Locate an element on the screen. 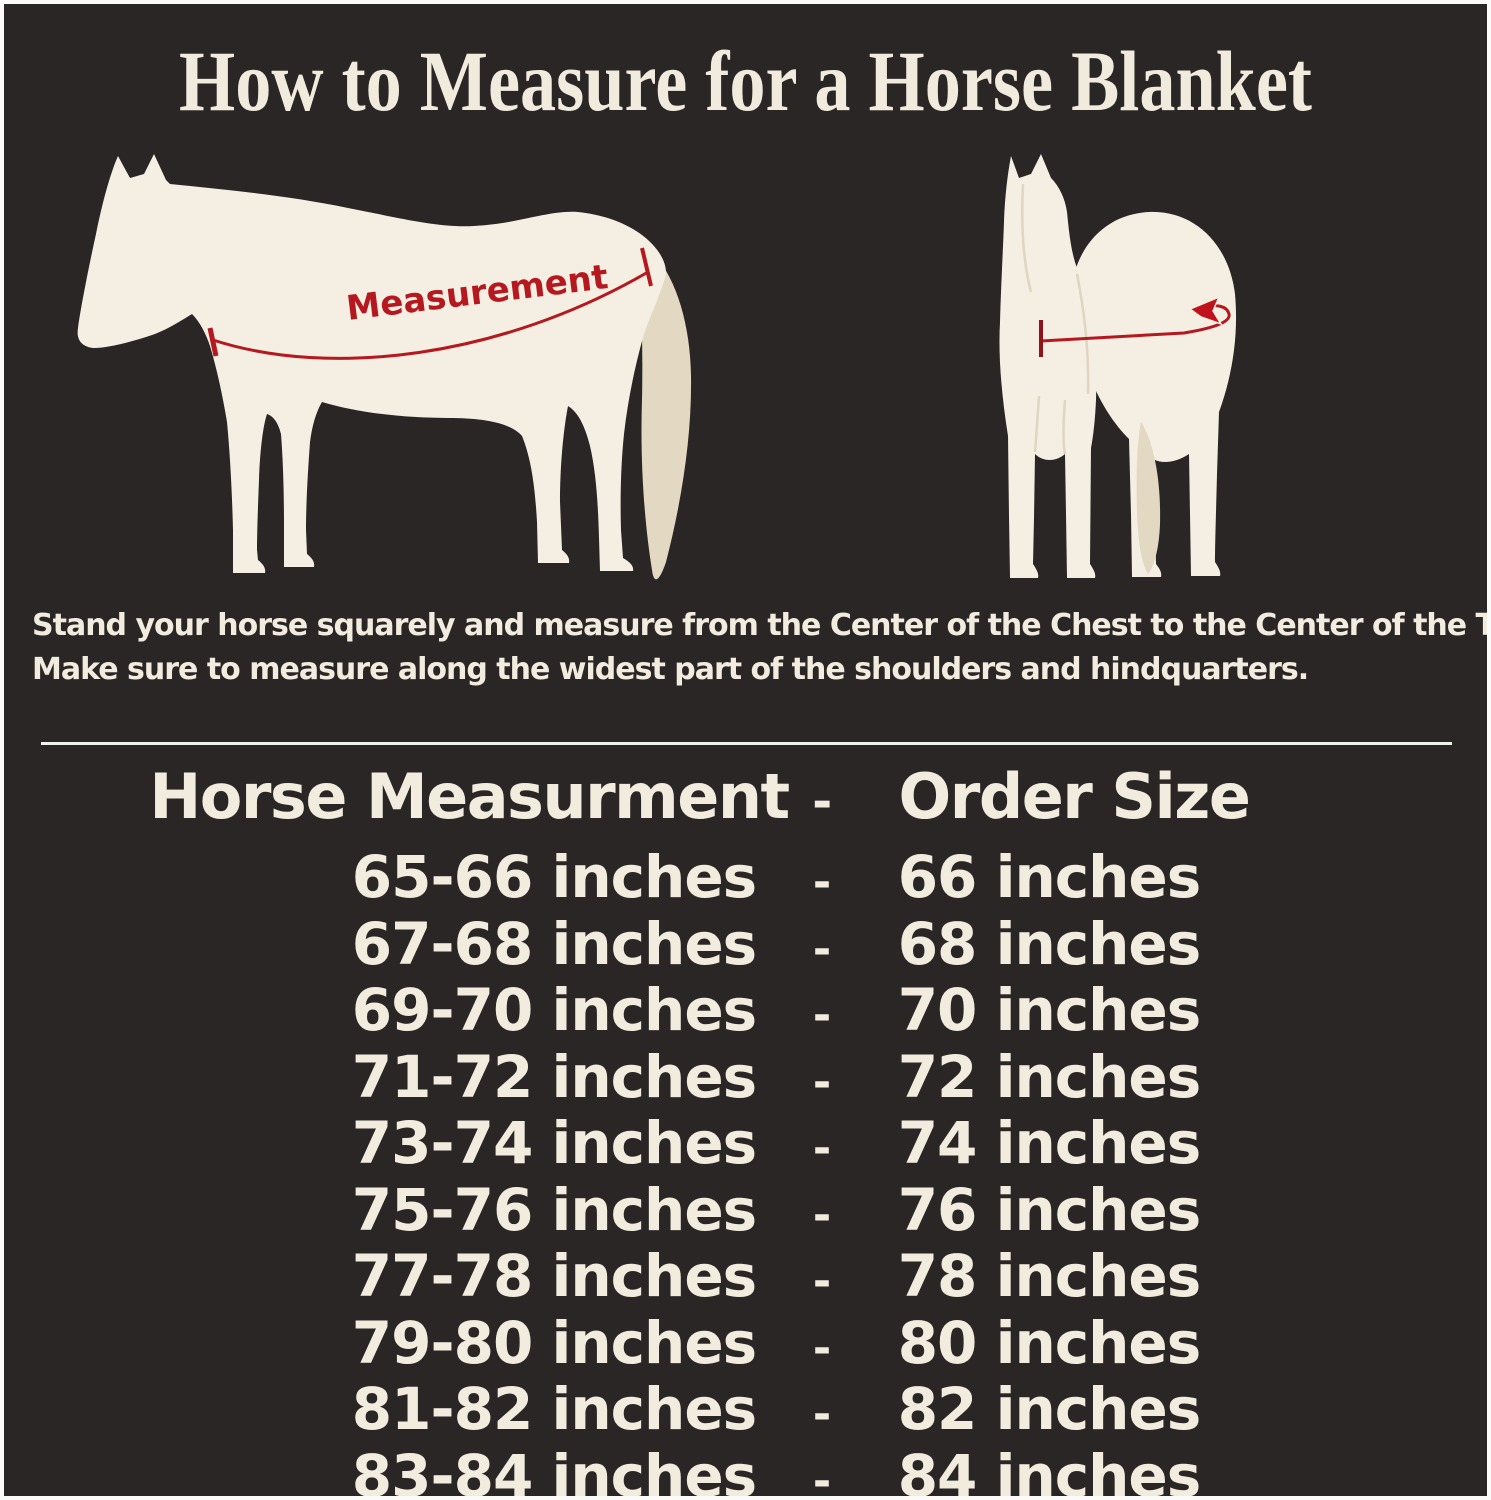  side-horse-illustration: Measurement is located at coordinates (384, 367).